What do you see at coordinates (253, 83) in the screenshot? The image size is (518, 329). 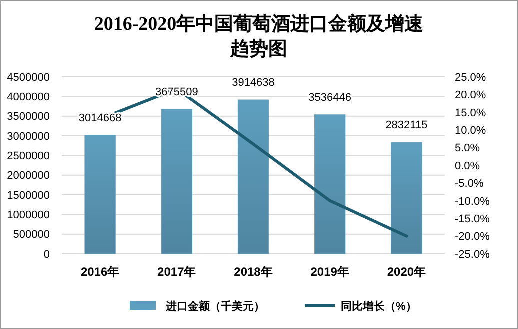 I see `data-label: 3914638` at bounding box center [253, 83].